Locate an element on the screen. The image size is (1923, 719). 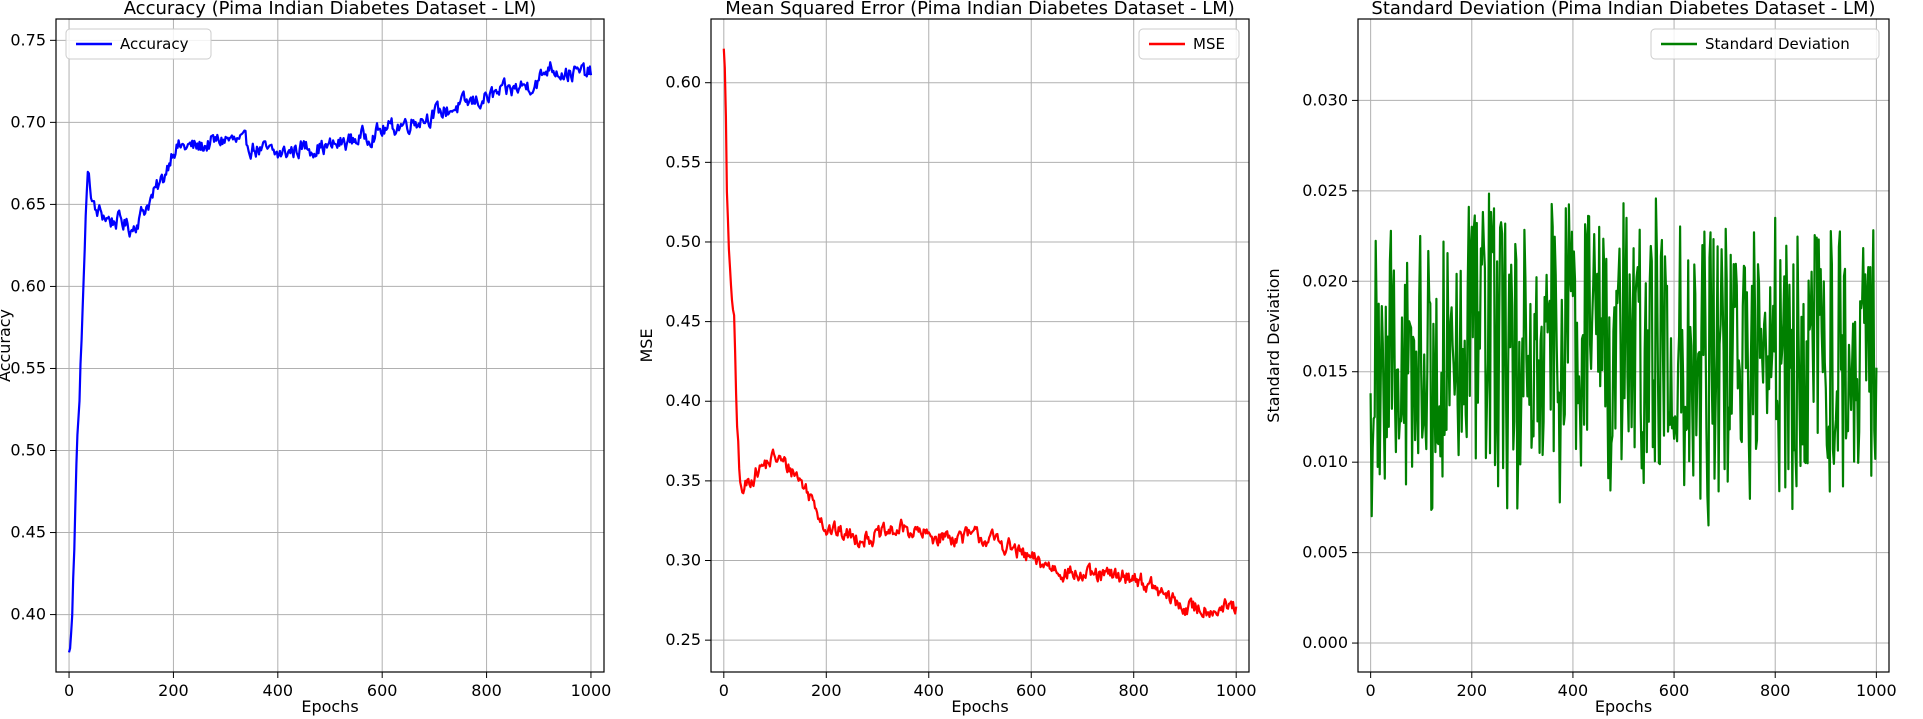
y-tick-label: 0.35 is located at coordinates (683, 480).